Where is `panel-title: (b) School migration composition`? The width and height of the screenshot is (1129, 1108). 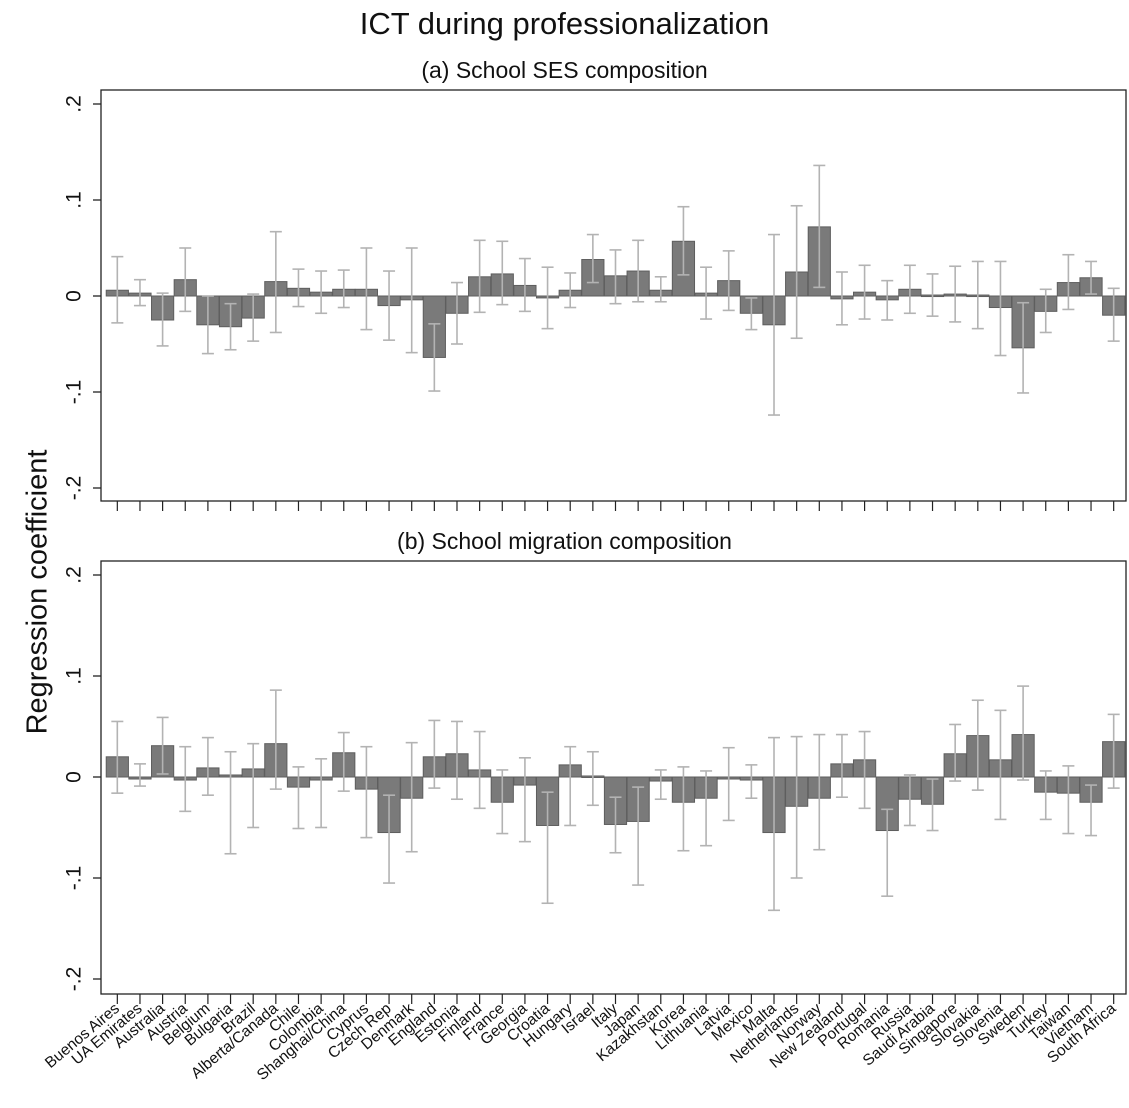 panel-title: (b) School migration composition is located at coordinates (564, 541).